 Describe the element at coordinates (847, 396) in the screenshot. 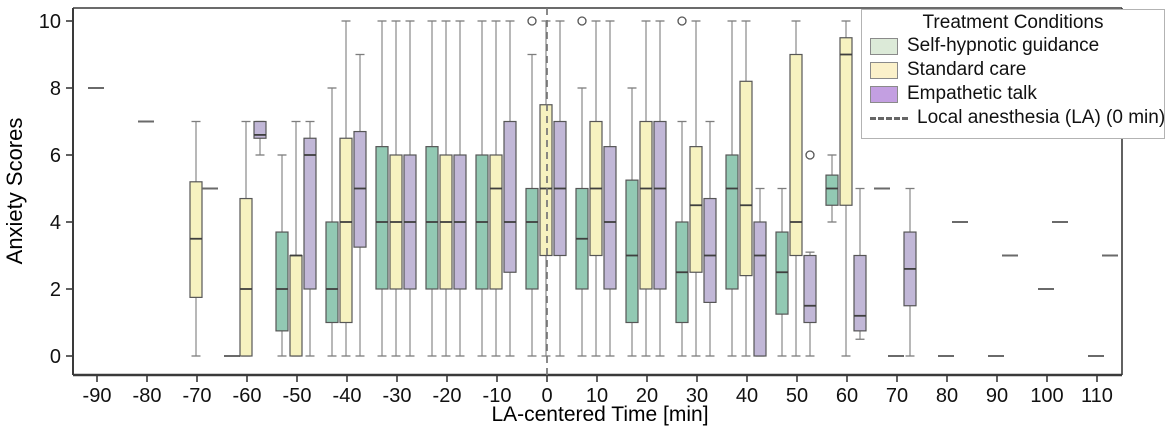

I see `x-tick-label: 60` at that location.